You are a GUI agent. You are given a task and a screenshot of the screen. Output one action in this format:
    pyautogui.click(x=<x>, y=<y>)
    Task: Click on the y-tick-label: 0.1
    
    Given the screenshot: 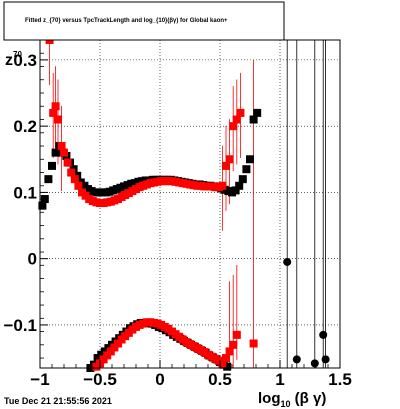 What is the action you would take?
    pyautogui.click(x=25, y=192)
    